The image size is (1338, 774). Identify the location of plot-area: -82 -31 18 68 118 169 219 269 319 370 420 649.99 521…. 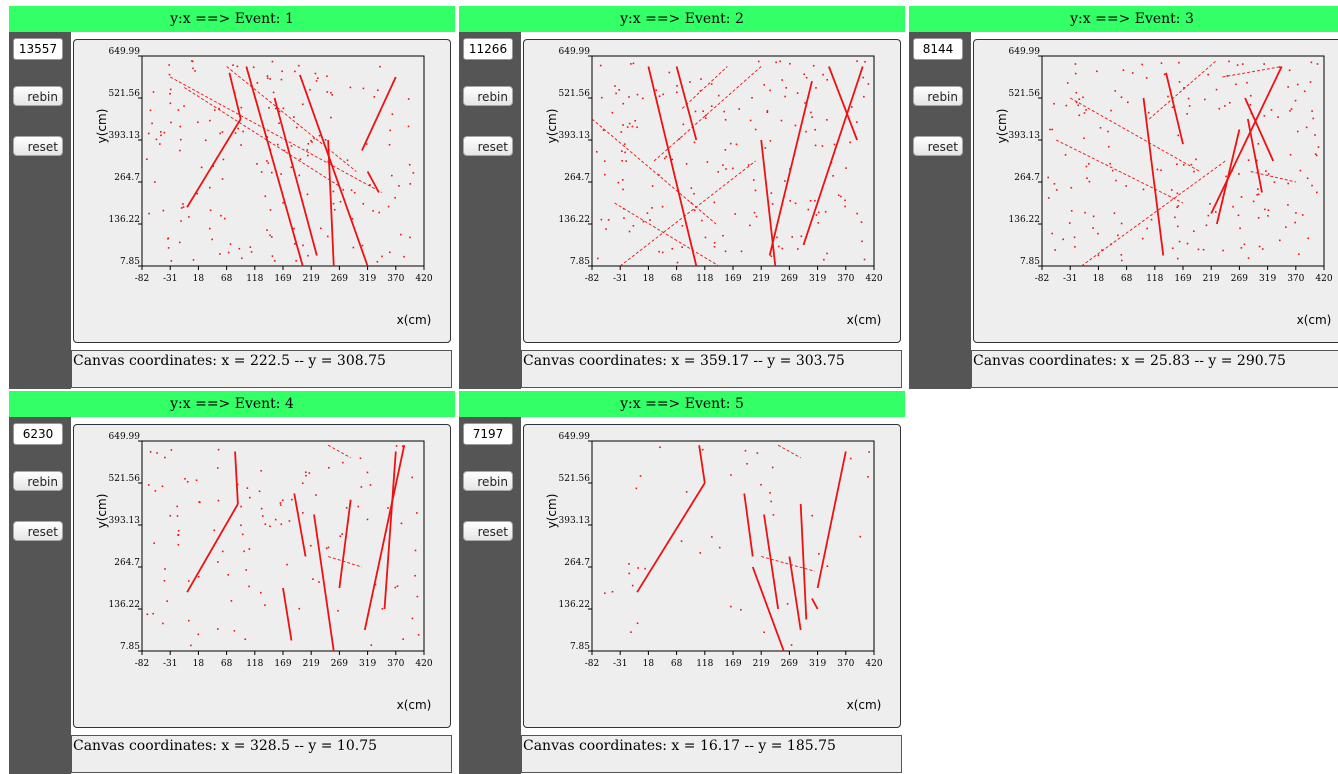
(713, 595).